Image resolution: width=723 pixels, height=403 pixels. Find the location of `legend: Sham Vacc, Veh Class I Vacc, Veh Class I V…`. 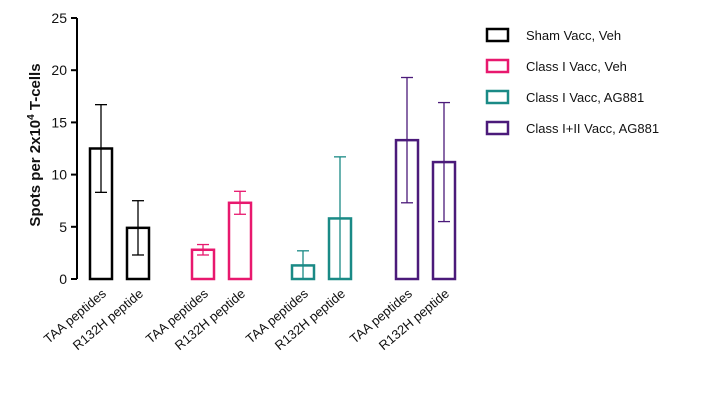

legend: Sham Vacc, Veh Class I Vacc, Veh Class I V… is located at coordinates (572, 81).